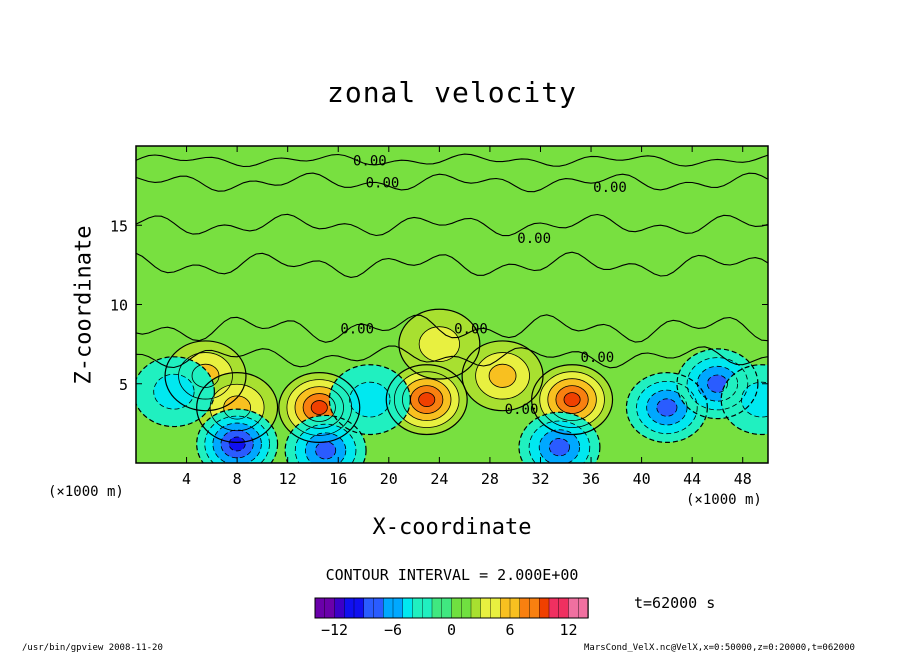 This screenshot has width=904, height=654. I want to click on colorbar-frame, so click(451, 608).